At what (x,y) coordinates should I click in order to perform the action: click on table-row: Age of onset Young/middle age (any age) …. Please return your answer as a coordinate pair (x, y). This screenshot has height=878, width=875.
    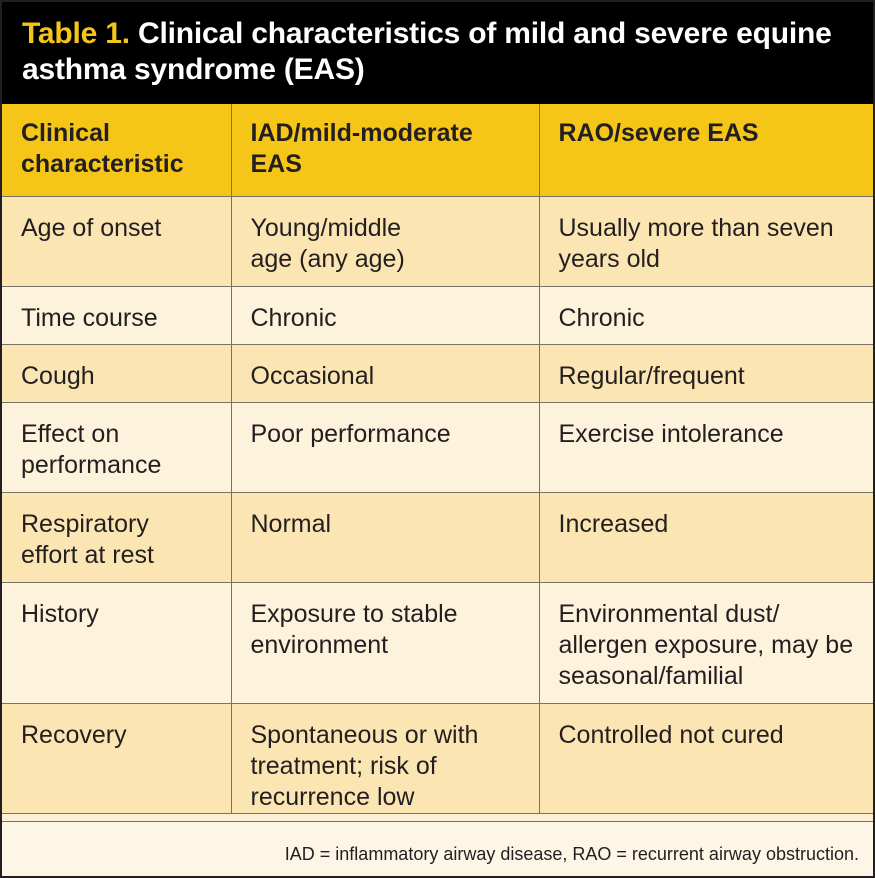
    Looking at the image, I should click on (437, 241).